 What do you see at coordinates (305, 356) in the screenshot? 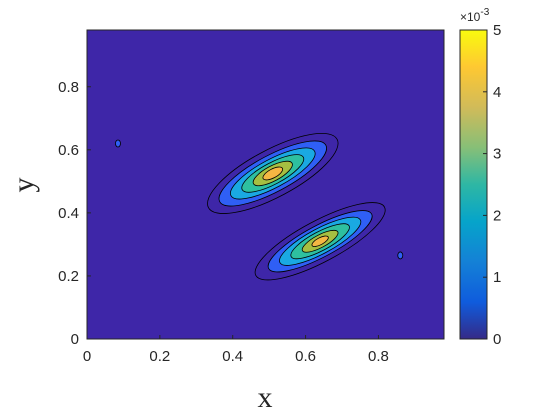
I see `x-tick-label: 0.6` at bounding box center [305, 356].